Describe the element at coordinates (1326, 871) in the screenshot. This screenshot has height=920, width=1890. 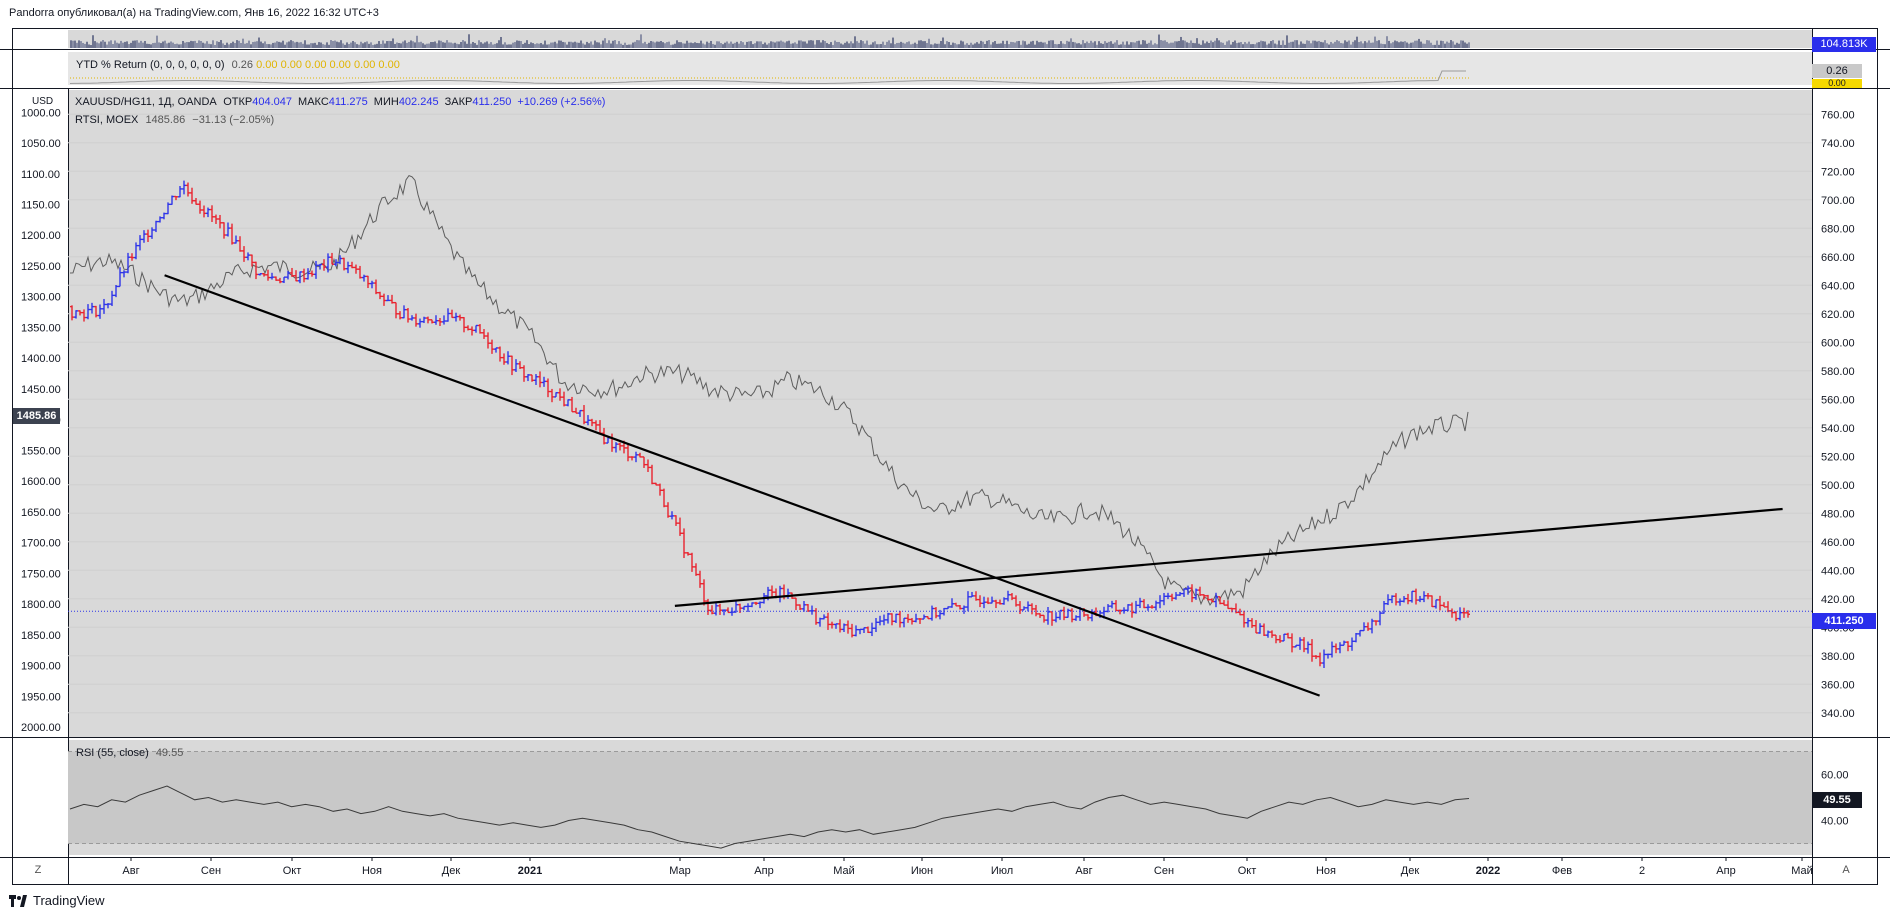
I see `time-axis-label: Ноя` at that location.